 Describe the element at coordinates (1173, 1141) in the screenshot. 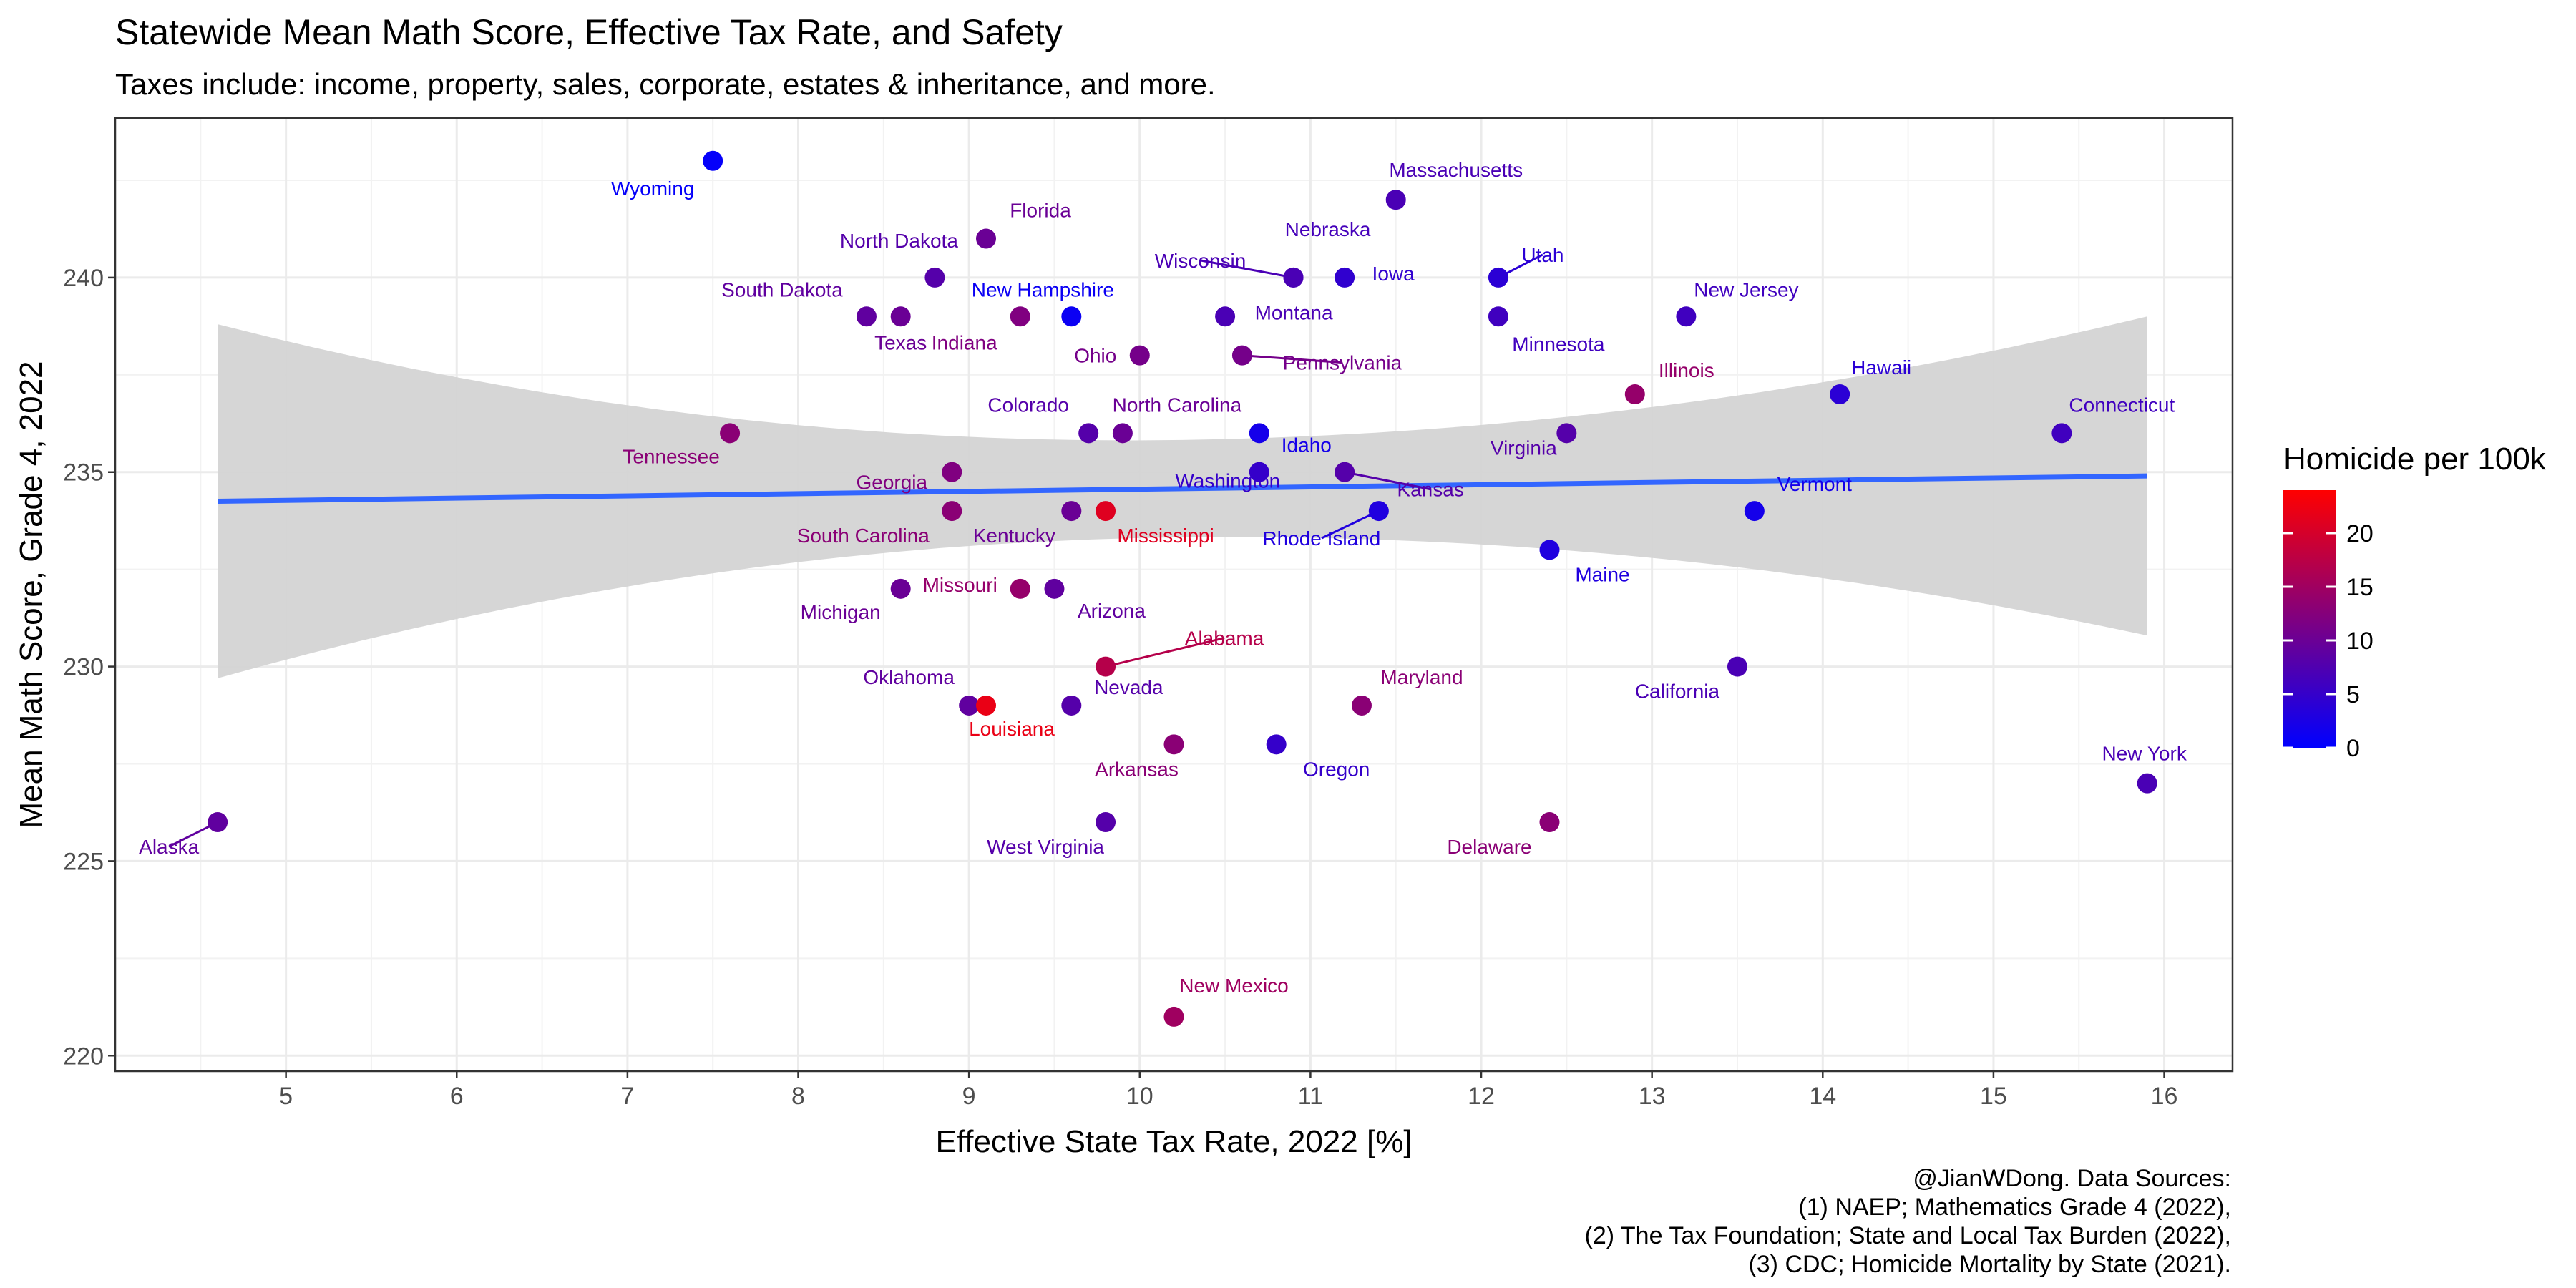

I see `x-axis-label: Effective State Tax Rate, 2022 [%]` at that location.